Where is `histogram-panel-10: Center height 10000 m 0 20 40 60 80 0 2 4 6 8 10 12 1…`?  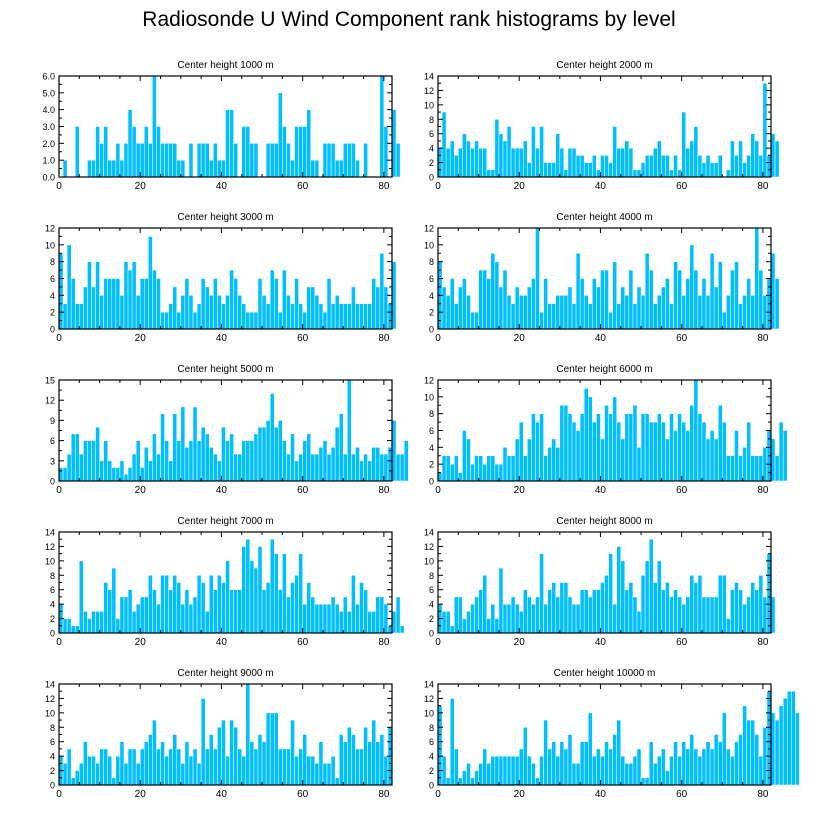
histogram-panel-10: Center height 10000 m 0 20 40 60 80 0 2 4 6 8 10 12 1… is located at coordinates (612, 734).